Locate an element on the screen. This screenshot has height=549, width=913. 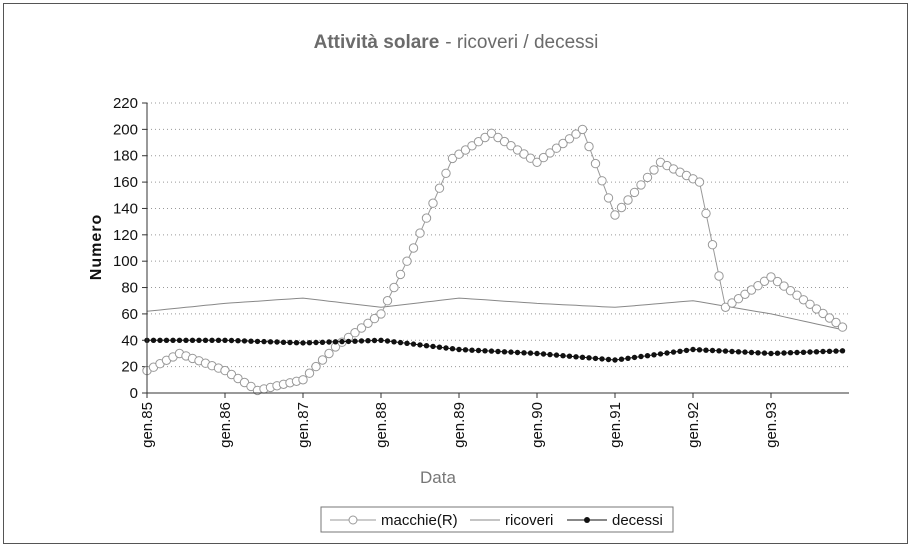
chart-subtitle: - ricoveri / decessi is located at coordinates (521, 42).